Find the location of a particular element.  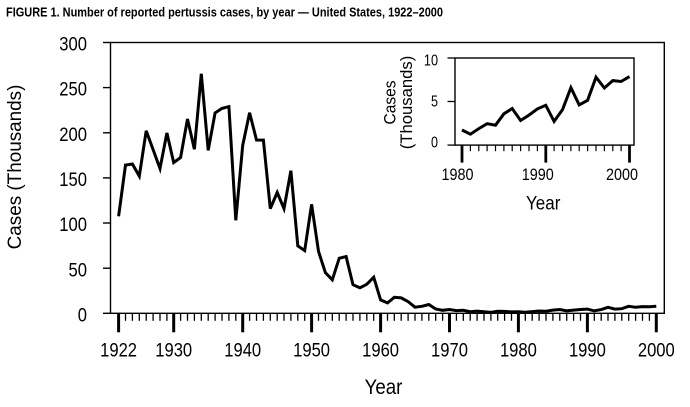

svg-text: 200 is located at coordinates (73, 135).